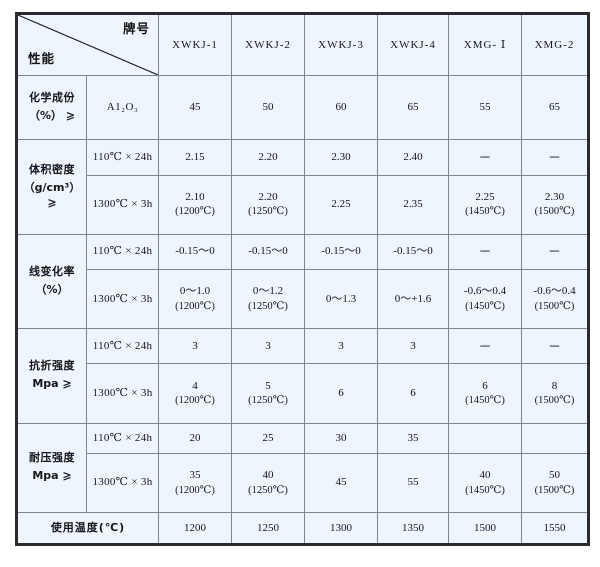 The height and width of the screenshot is (567, 600). I want to click on data-note: (1250℃), so click(268, 306).